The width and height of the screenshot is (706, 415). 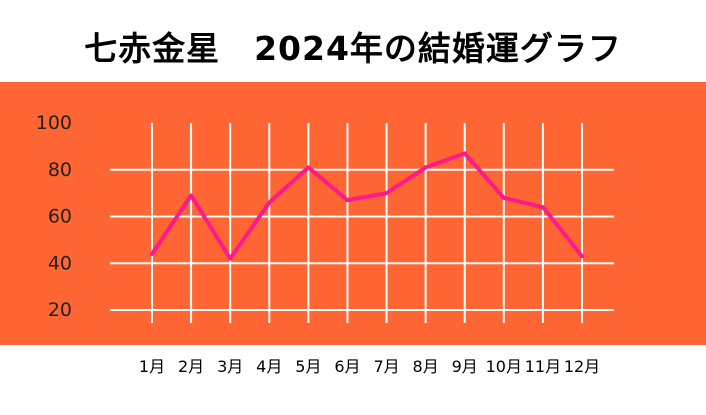 What do you see at coordinates (386, 366) in the screenshot?
I see `x-tick-label: 7月` at bounding box center [386, 366].